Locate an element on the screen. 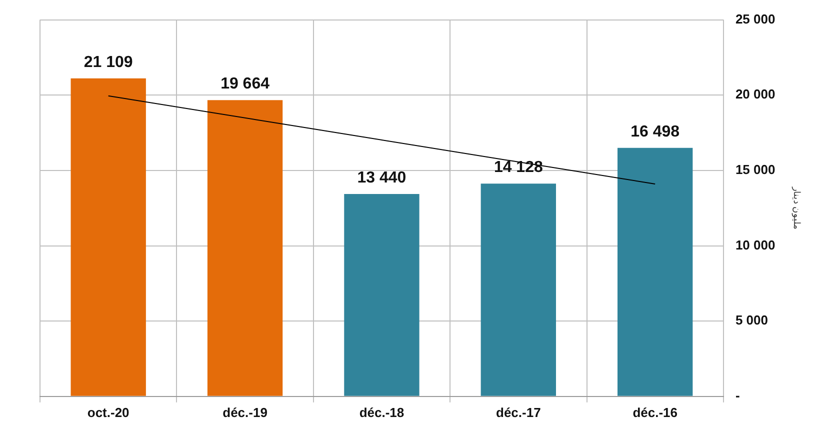 The width and height of the screenshot is (816, 428). x-tick-label: oct.-20 is located at coordinates (108, 412).